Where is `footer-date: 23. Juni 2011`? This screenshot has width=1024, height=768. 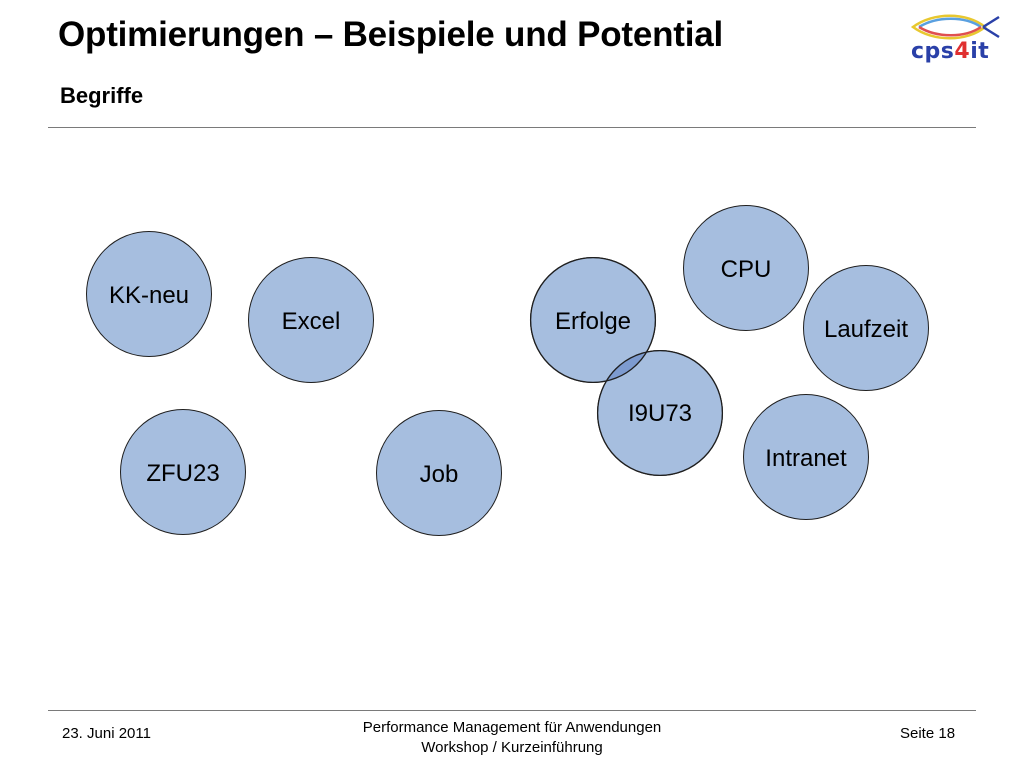 footer-date: 23. Juni 2011 is located at coordinates (106, 733).